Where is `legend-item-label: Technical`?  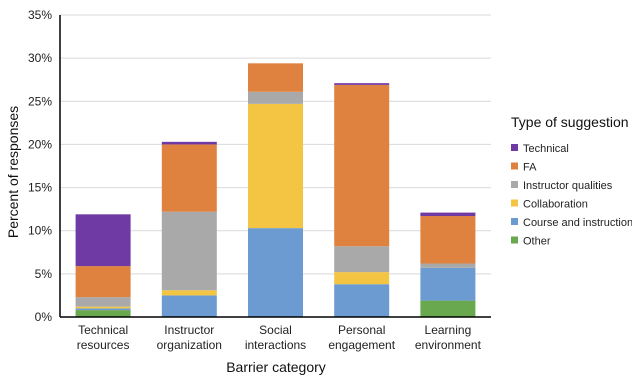
legend-item-label: Technical is located at coordinates (546, 149).